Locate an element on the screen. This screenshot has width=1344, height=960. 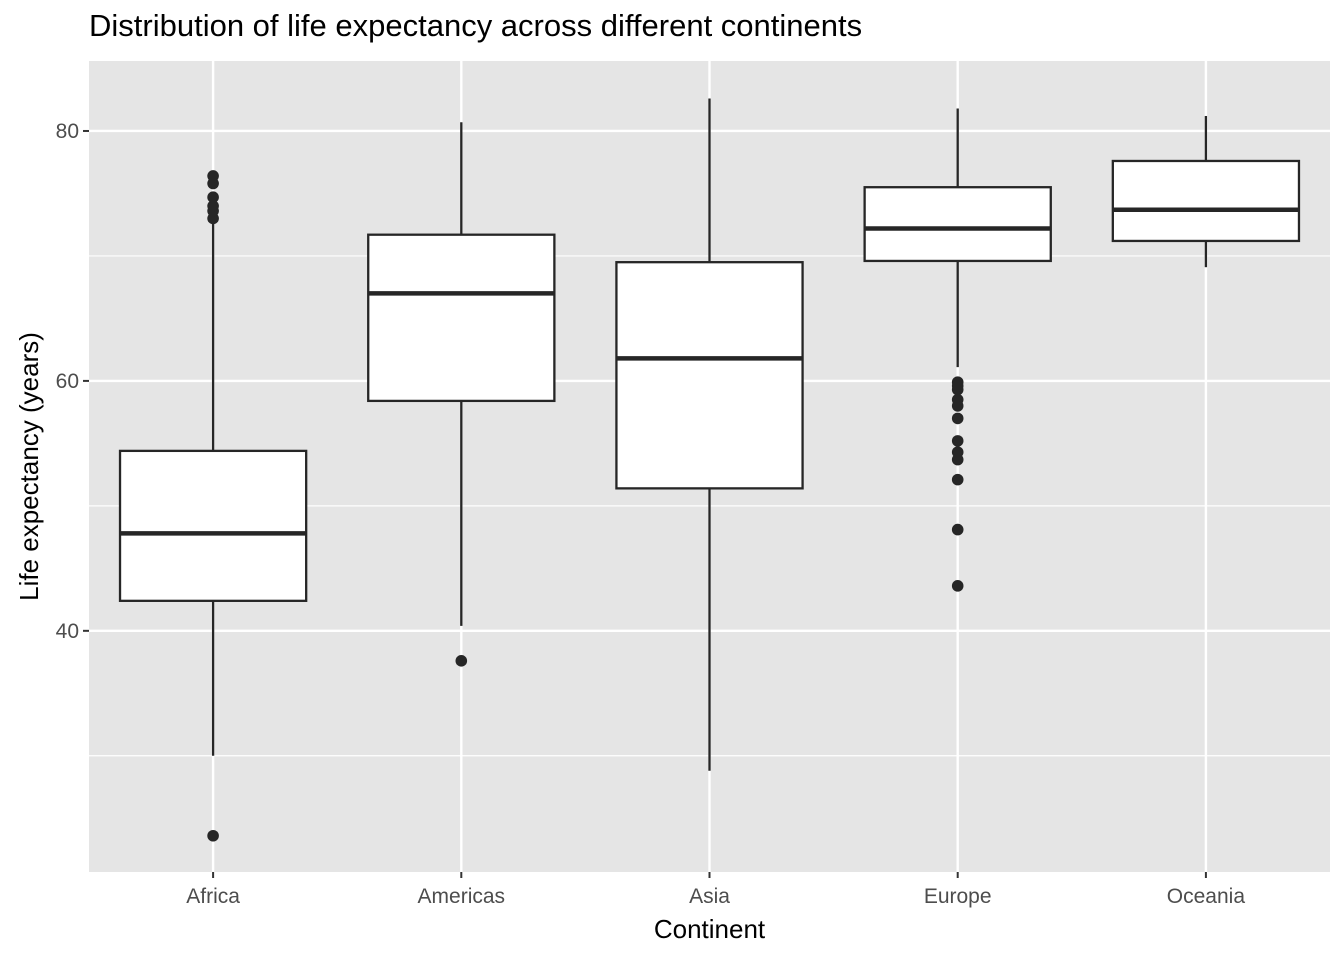
y-tick-label: 80 is located at coordinates (67, 131).